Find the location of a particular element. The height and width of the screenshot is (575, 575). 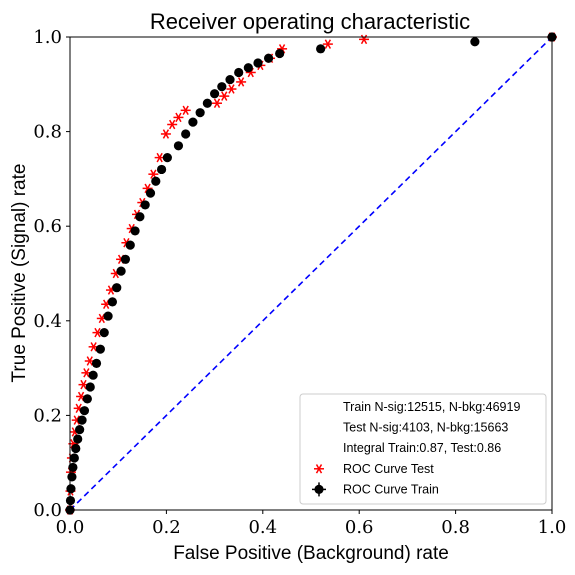

y-tick-label: 0.2 is located at coordinates (47, 415).